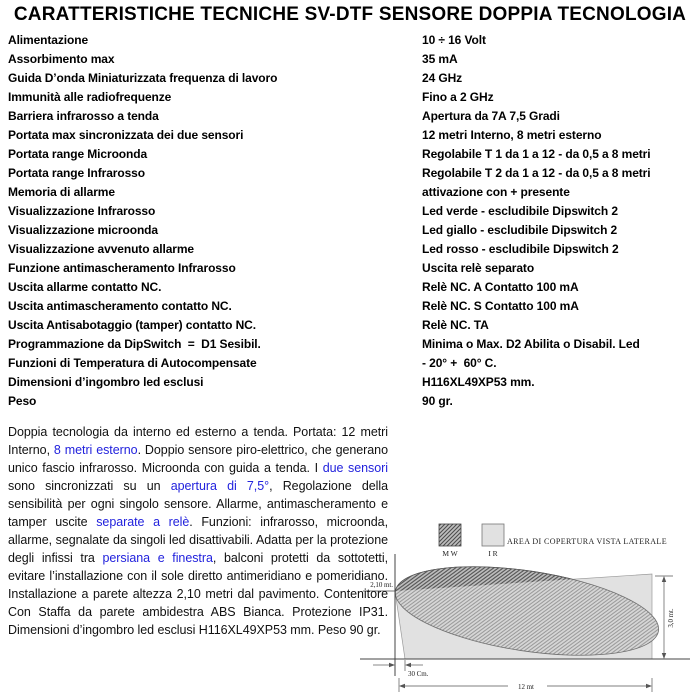 Image resolution: width=700 pixels, height=696 pixels. What do you see at coordinates (493, 535) in the screenshot?
I see `legend-ir-swatch` at bounding box center [493, 535].